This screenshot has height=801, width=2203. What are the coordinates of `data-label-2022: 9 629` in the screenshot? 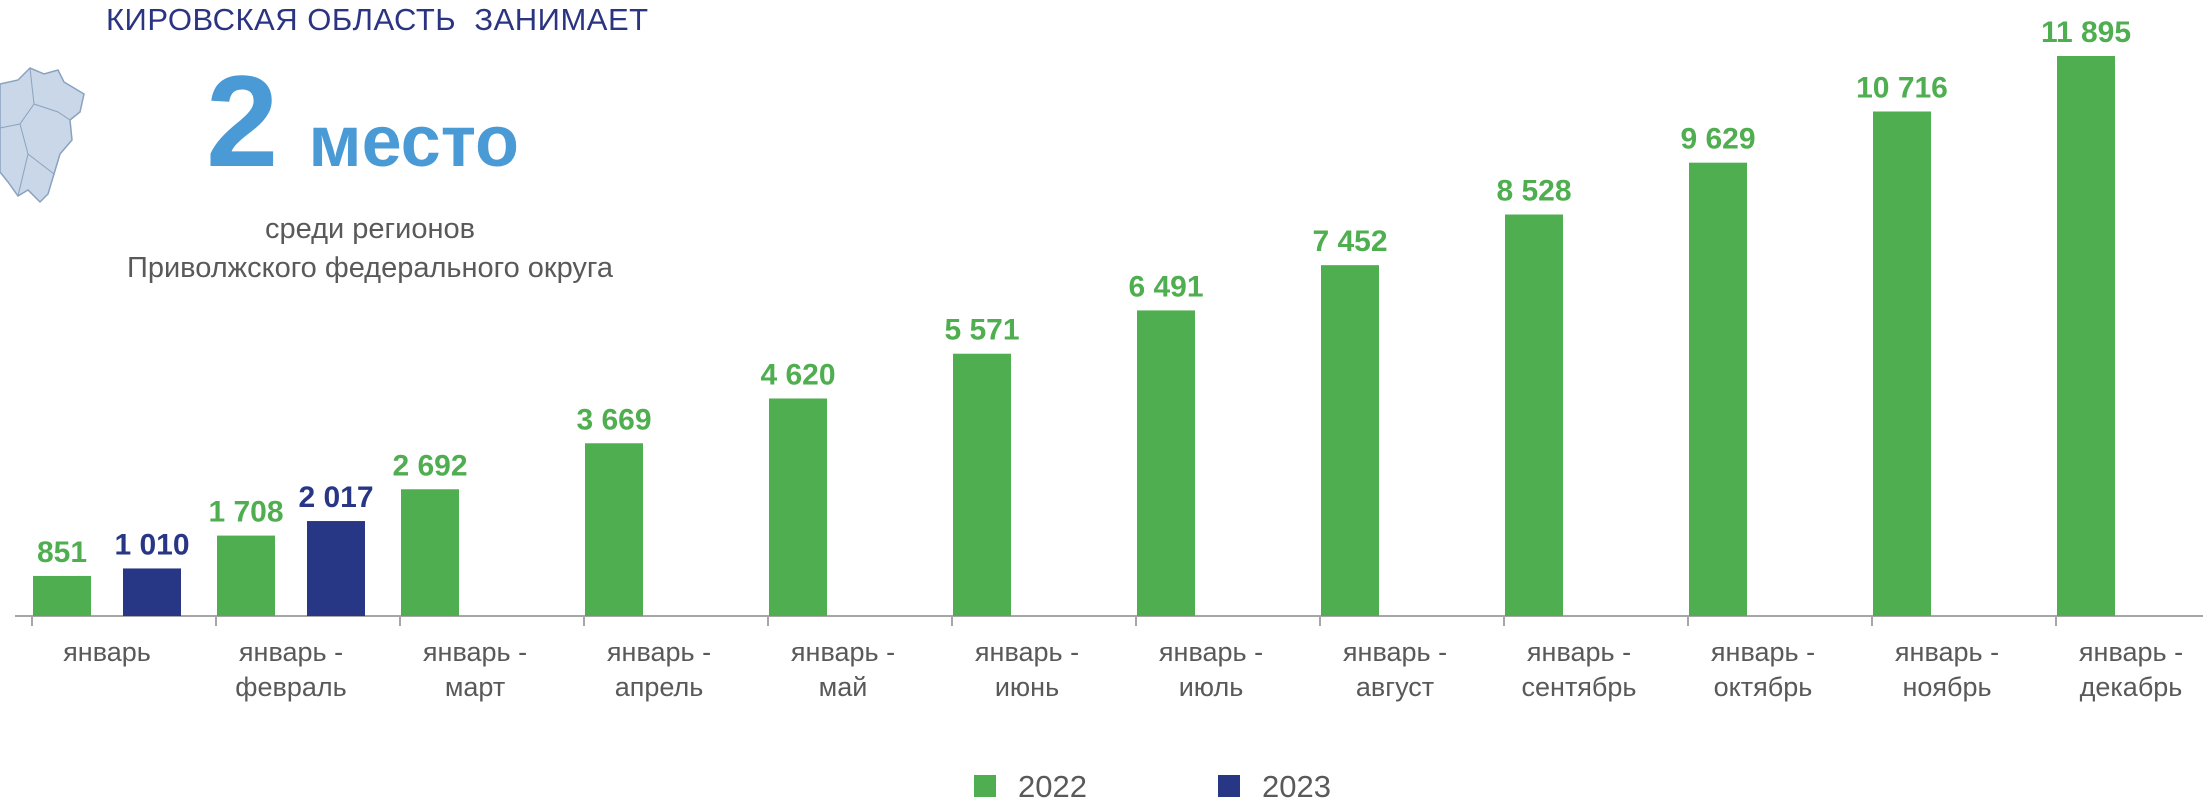 It's located at (1717, 139).